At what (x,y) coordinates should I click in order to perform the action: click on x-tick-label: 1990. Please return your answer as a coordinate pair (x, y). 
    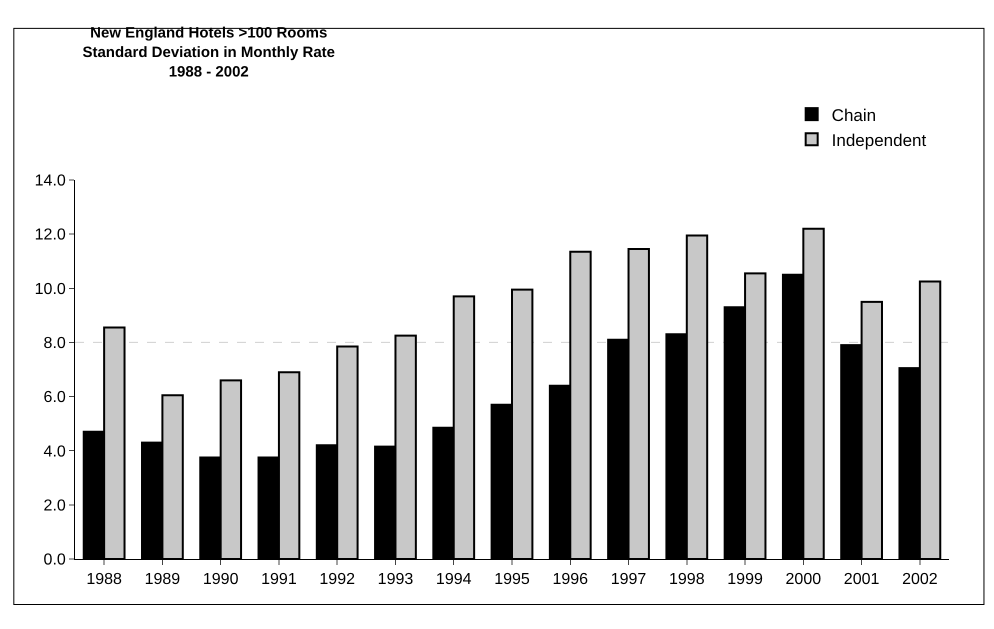
    Looking at the image, I should click on (220, 579).